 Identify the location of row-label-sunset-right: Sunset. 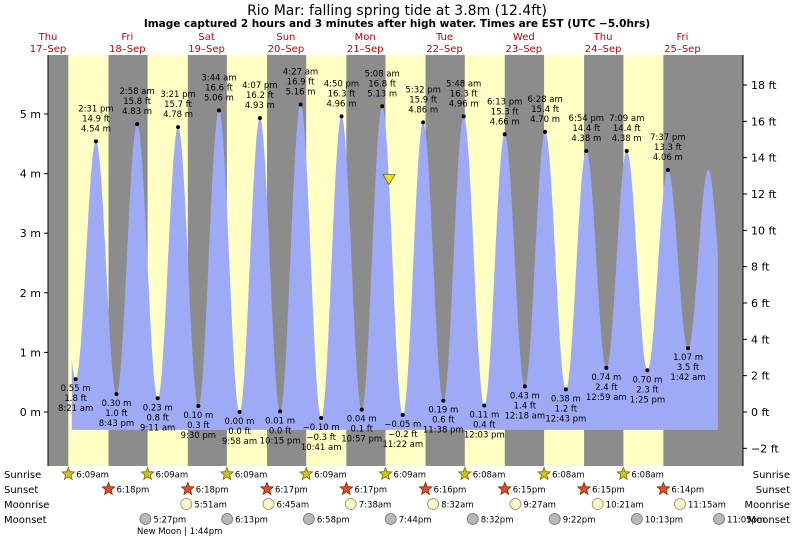
(773, 490).